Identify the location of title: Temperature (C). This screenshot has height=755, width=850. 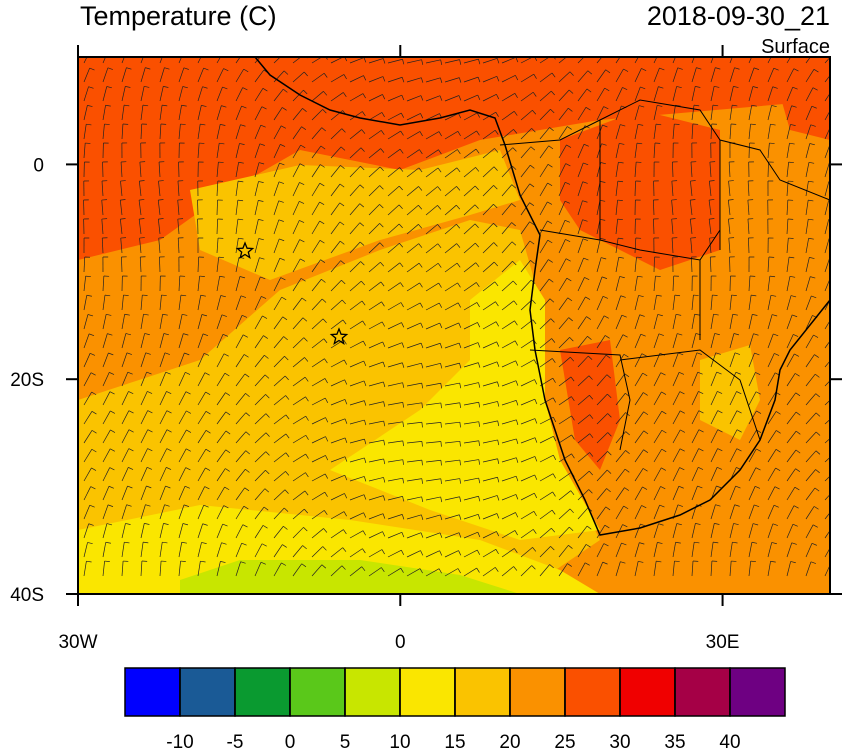
(178, 16).